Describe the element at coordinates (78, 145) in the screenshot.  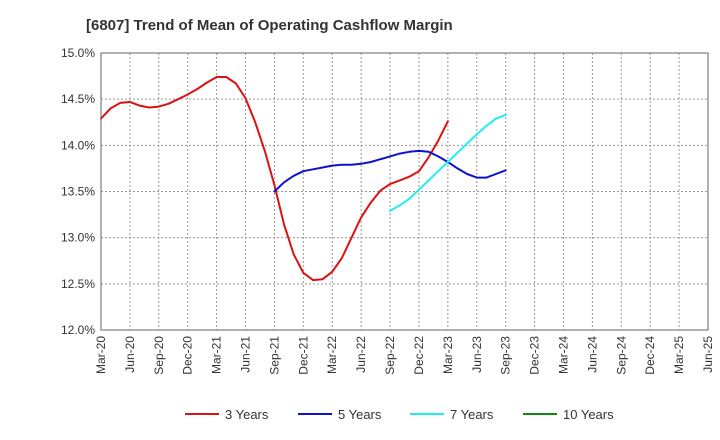
I see `y-tick-label: 14.0%` at that location.